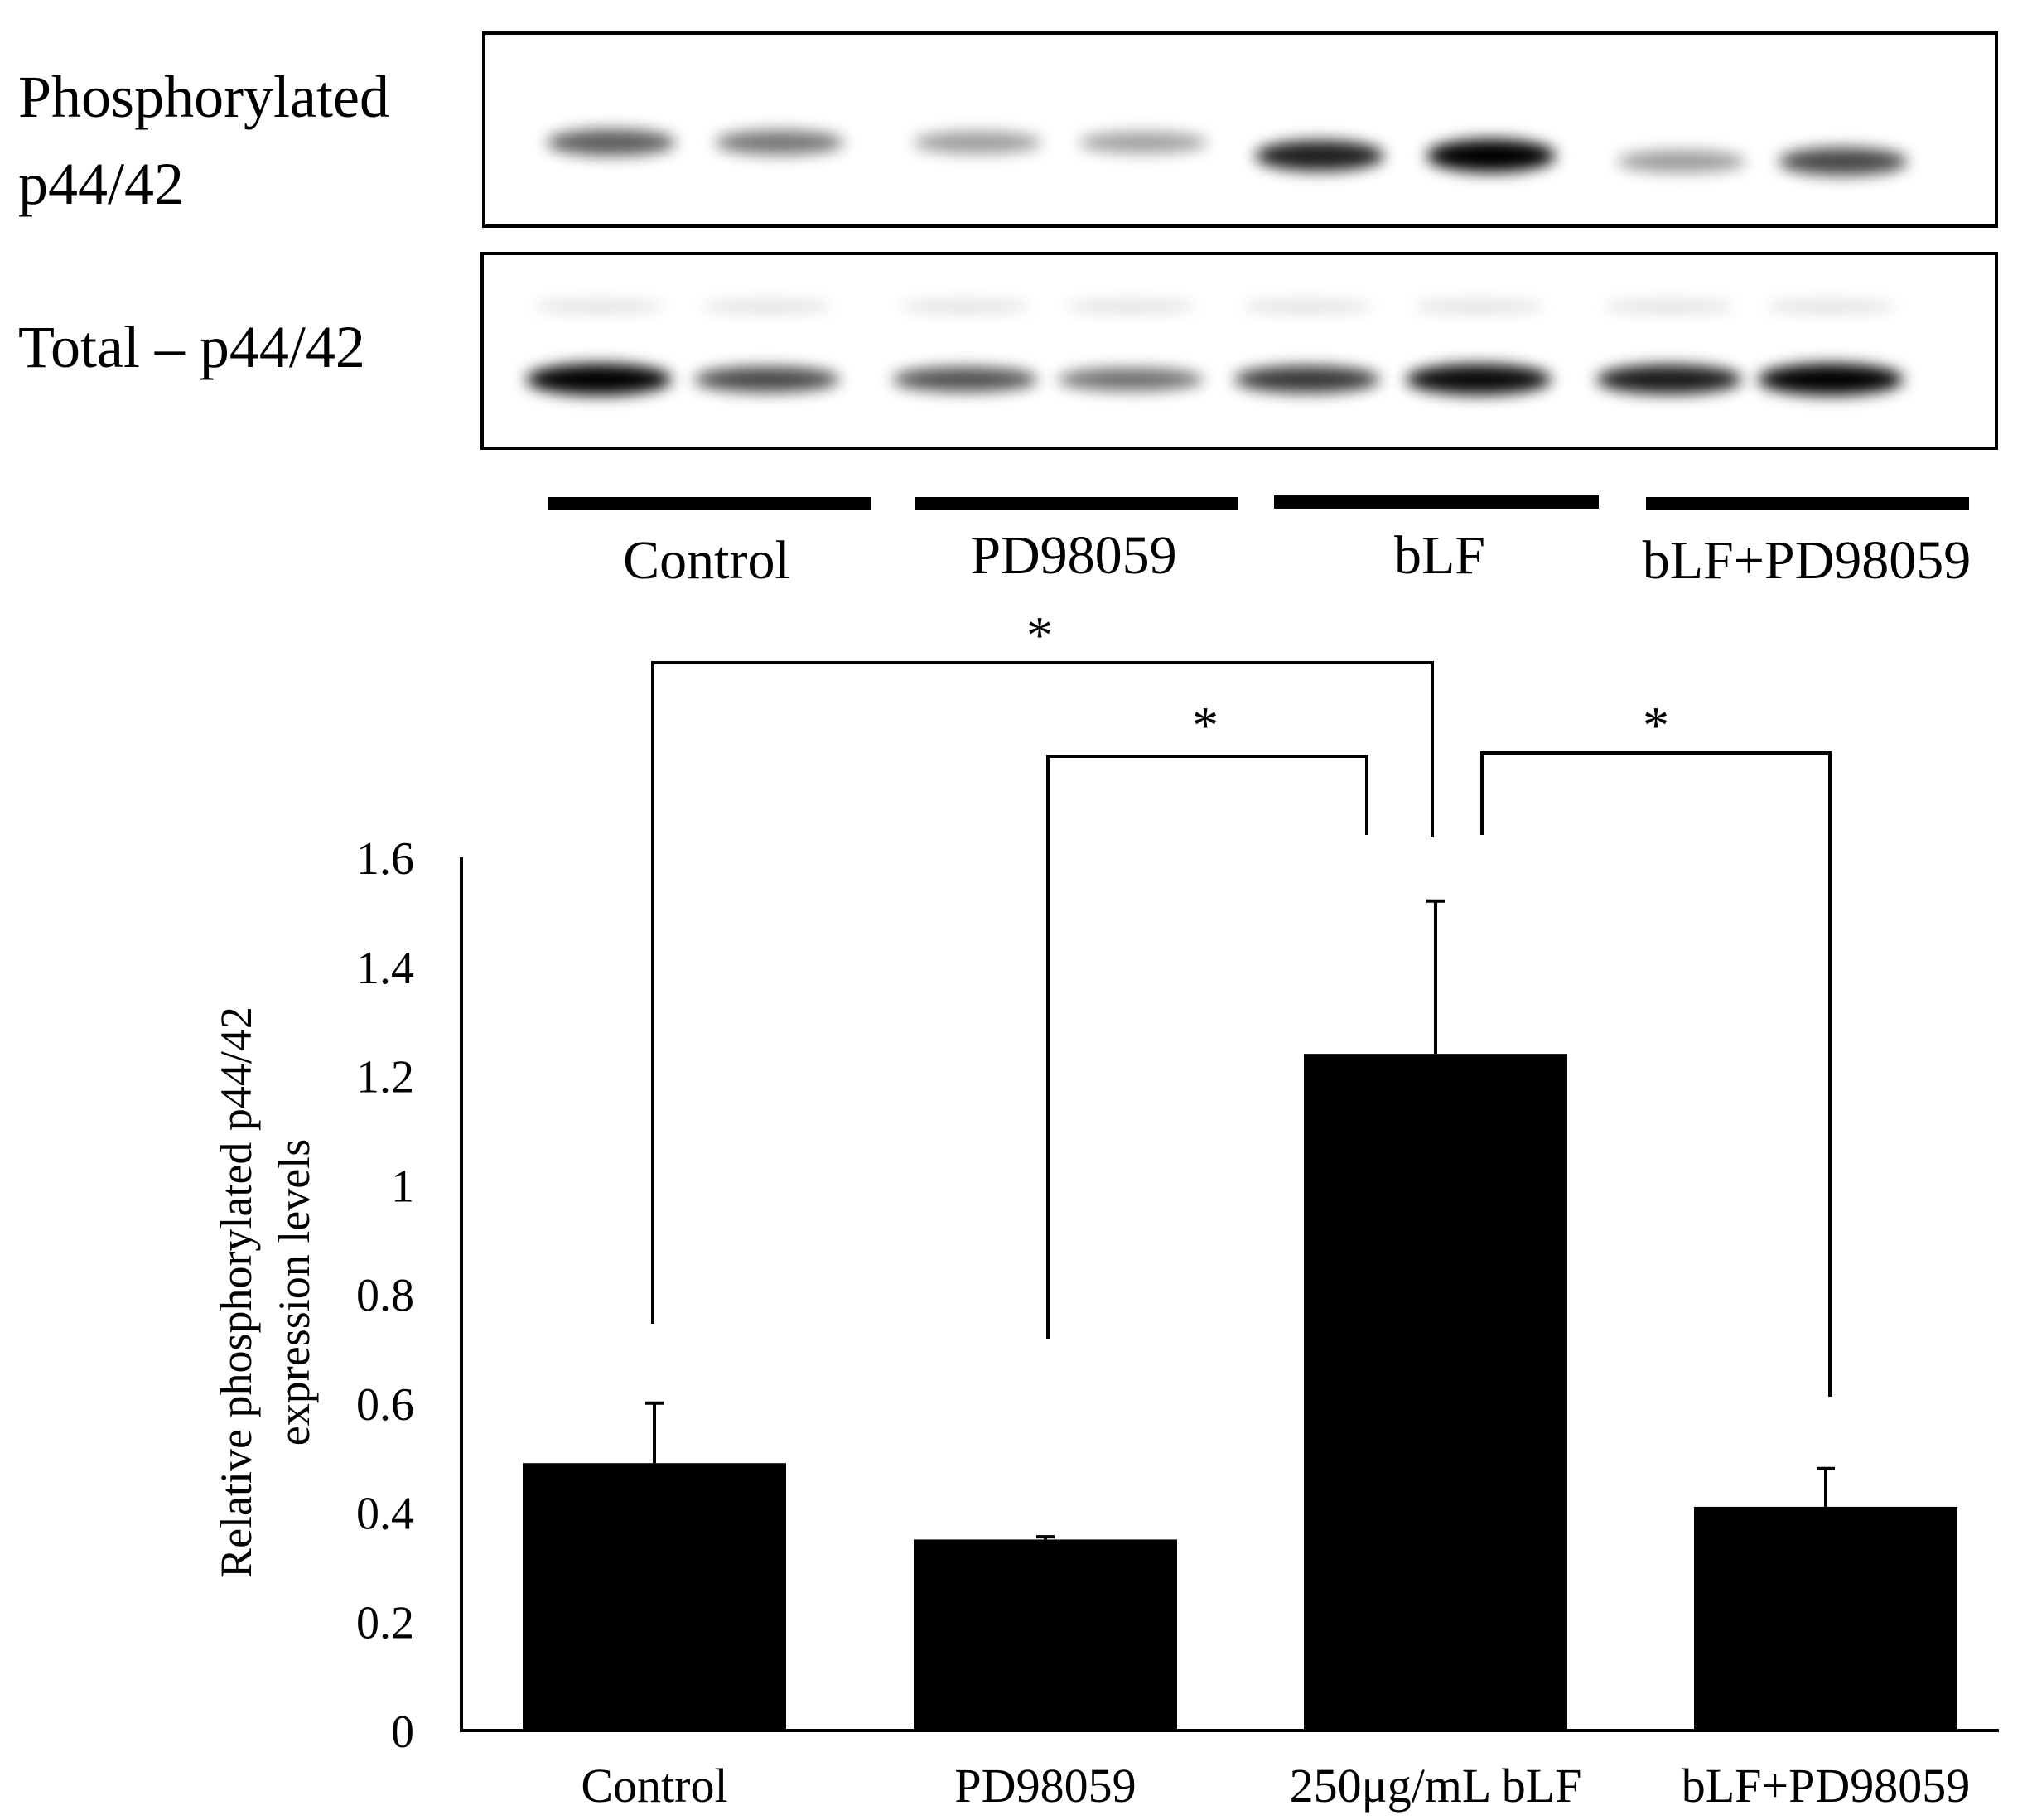  I want to click on total-blot-panel, so click(1239, 351).